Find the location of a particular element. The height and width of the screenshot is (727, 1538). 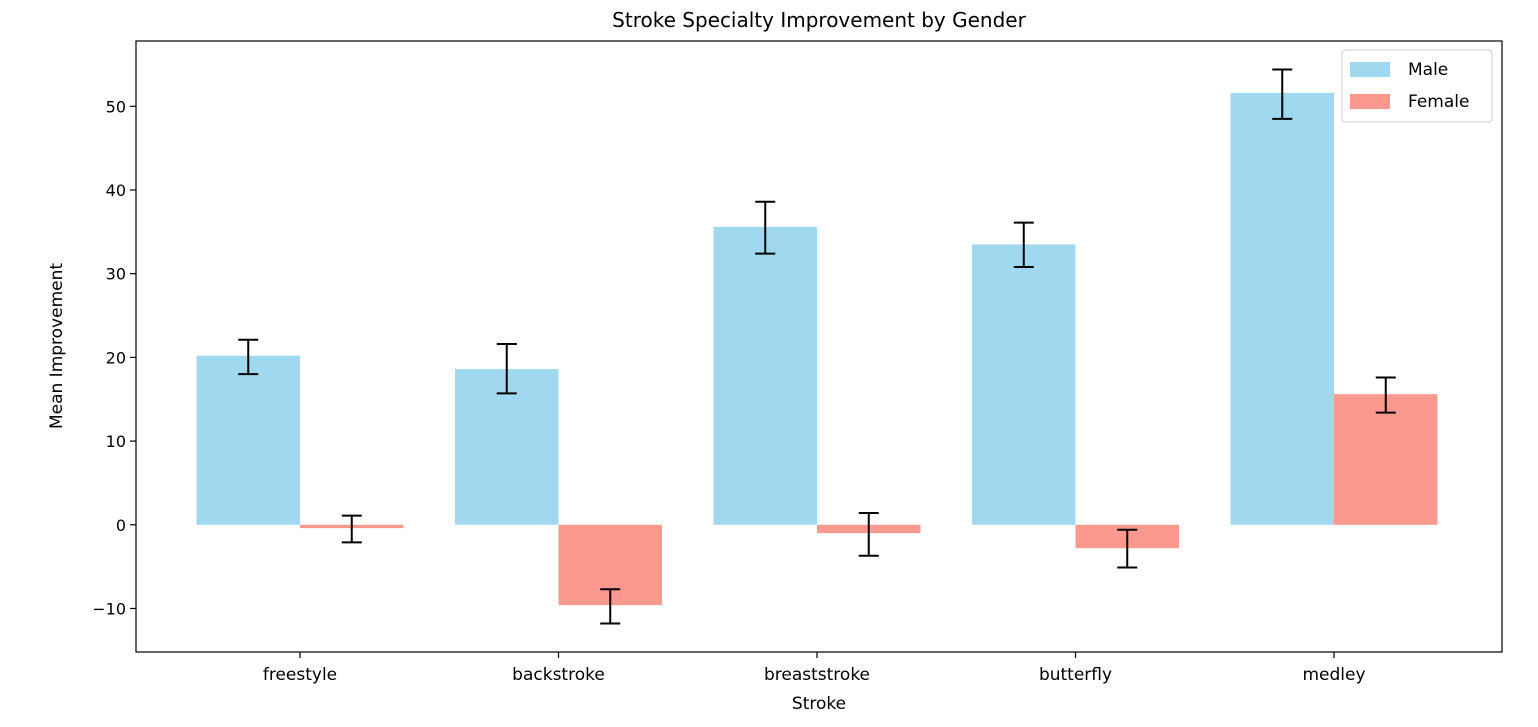

y-tick-label: 30 is located at coordinates (116, 274).